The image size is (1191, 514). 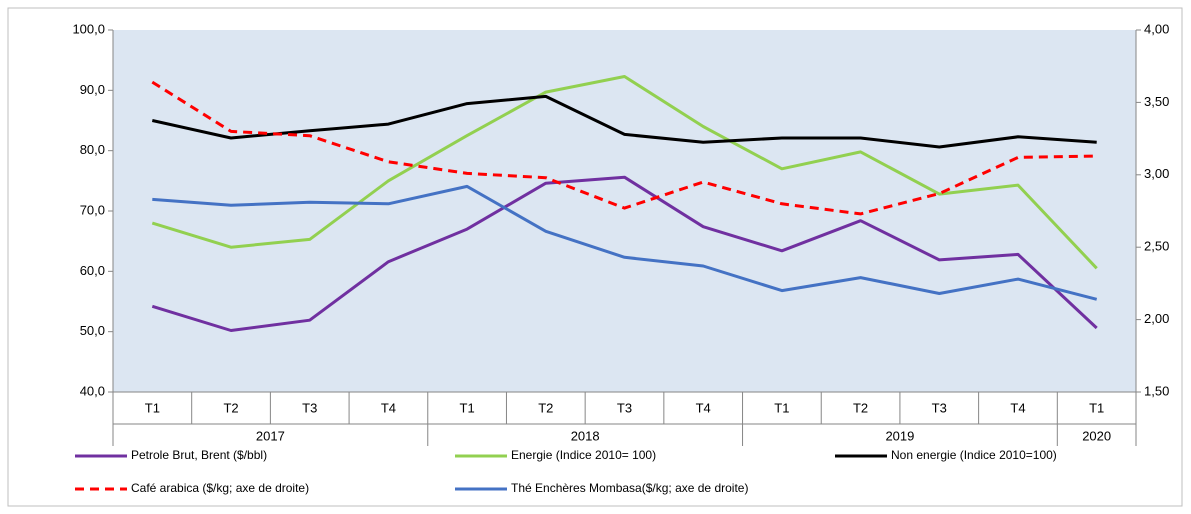 What do you see at coordinates (88, 28) in the screenshot?
I see `y-tick-label: 100,0` at bounding box center [88, 28].